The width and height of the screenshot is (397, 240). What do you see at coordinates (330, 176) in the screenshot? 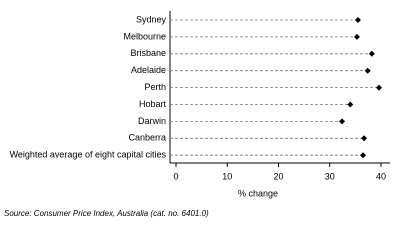
I see `x-tick-label: 30` at bounding box center [330, 176].